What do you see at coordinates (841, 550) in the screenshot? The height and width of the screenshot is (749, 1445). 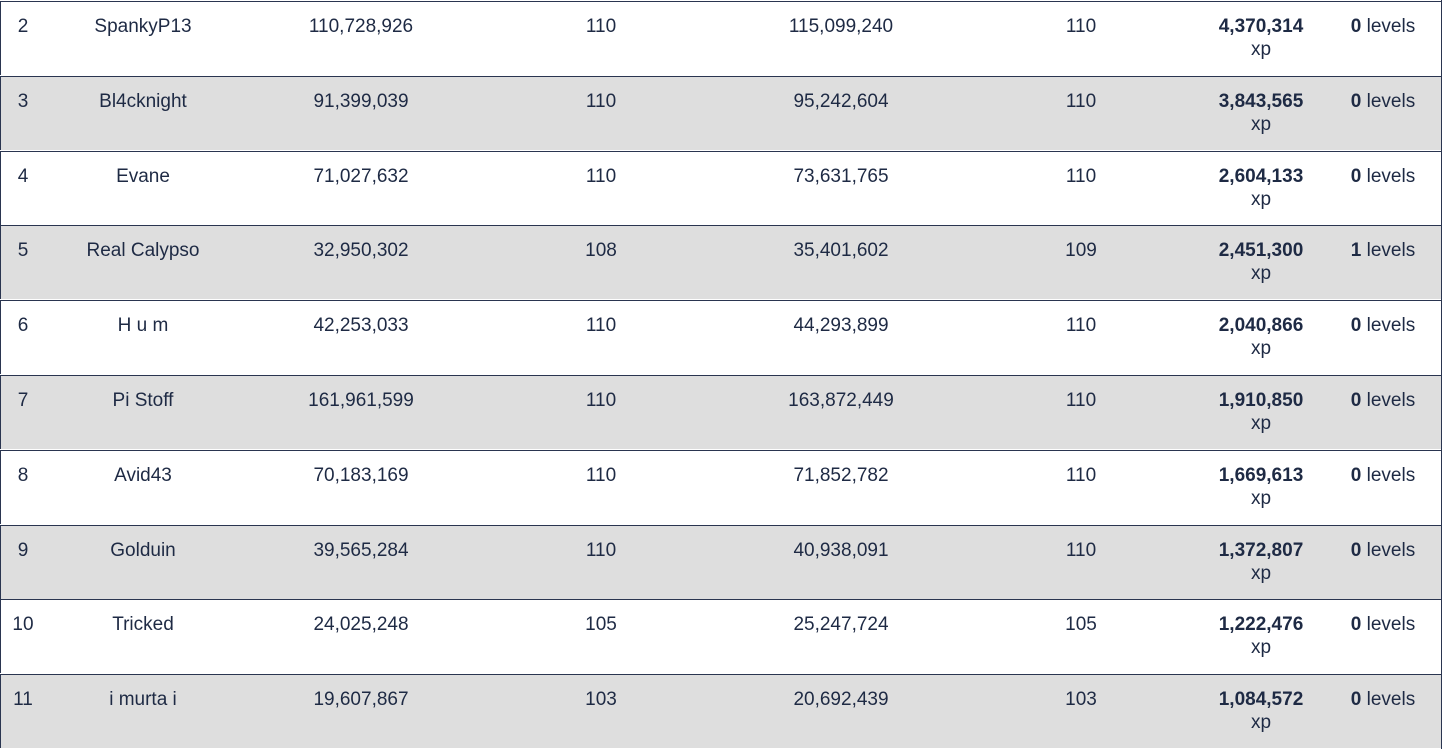 I see `end-xp-cell: 40,938,091` at bounding box center [841, 550].